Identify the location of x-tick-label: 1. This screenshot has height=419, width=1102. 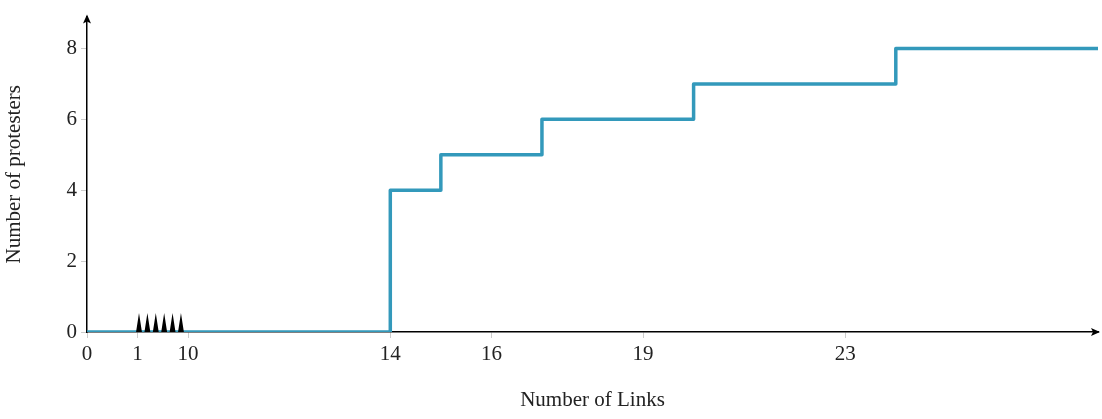
(137, 353).